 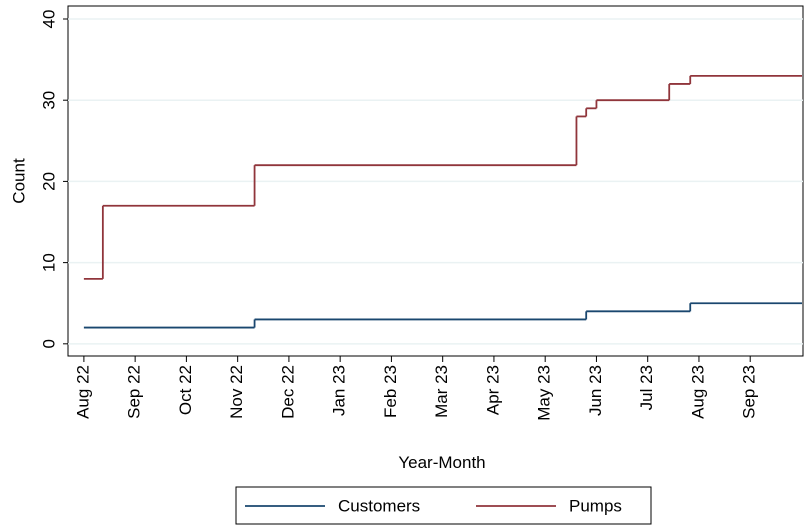 What do you see at coordinates (544, 393) in the screenshot?
I see `x-tick-label: May 23` at bounding box center [544, 393].